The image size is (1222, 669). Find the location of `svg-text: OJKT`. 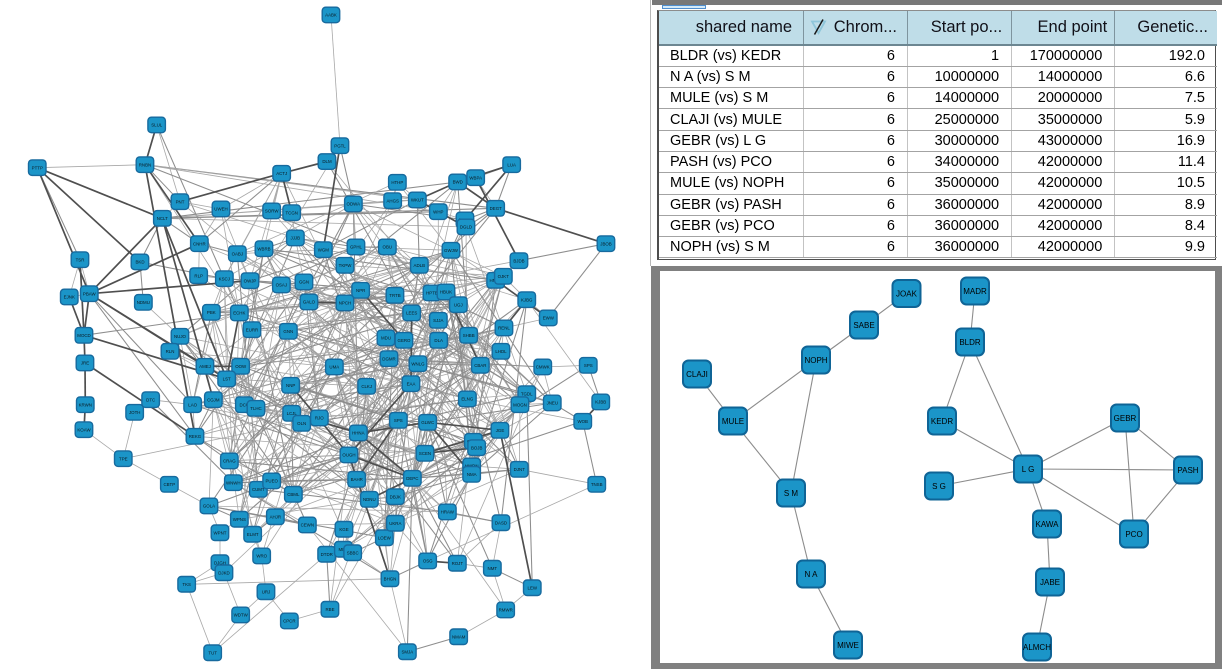

svg-text: OJKT is located at coordinates (504, 276).